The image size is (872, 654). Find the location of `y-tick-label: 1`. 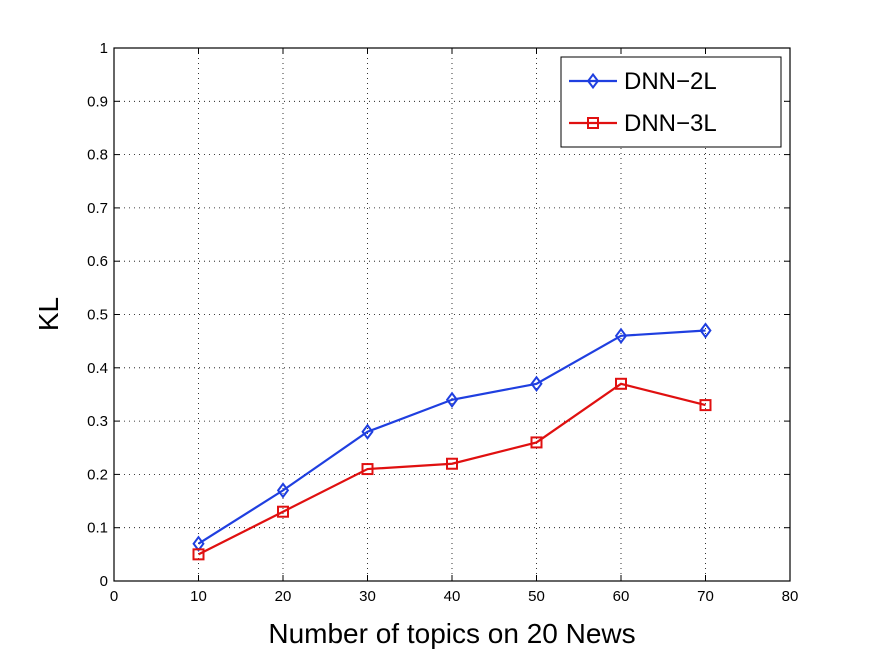

y-tick-label: 1 is located at coordinates (104, 48).